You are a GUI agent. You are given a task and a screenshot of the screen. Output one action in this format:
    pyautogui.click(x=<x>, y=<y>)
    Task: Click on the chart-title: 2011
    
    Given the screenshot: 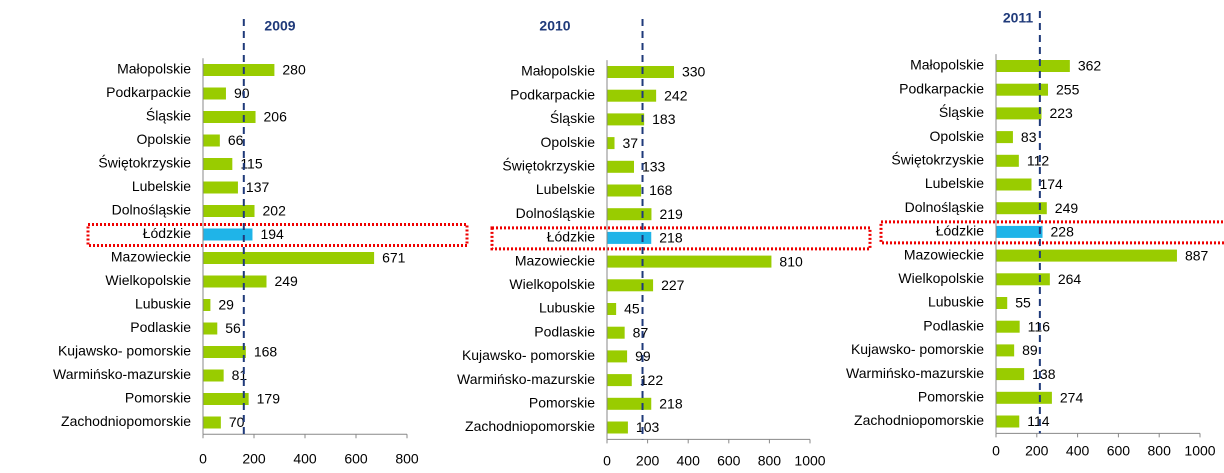 What is the action you would take?
    pyautogui.click(x=1018, y=18)
    